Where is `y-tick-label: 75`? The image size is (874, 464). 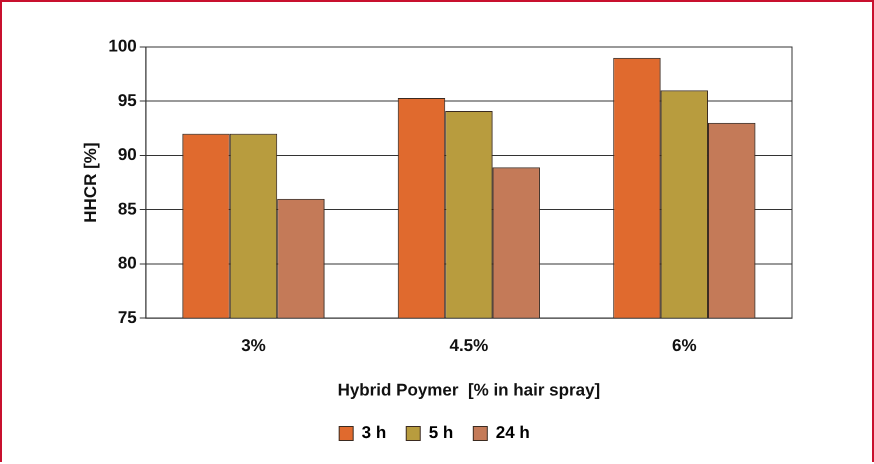 y-tick-label: 75 is located at coordinates (127, 317).